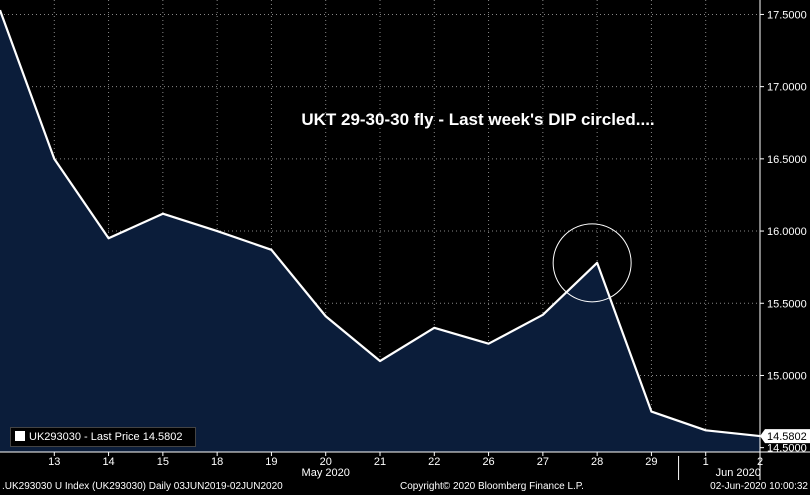 The image size is (810, 495). I want to click on y-tick-label: 15.5000, so click(787, 304).